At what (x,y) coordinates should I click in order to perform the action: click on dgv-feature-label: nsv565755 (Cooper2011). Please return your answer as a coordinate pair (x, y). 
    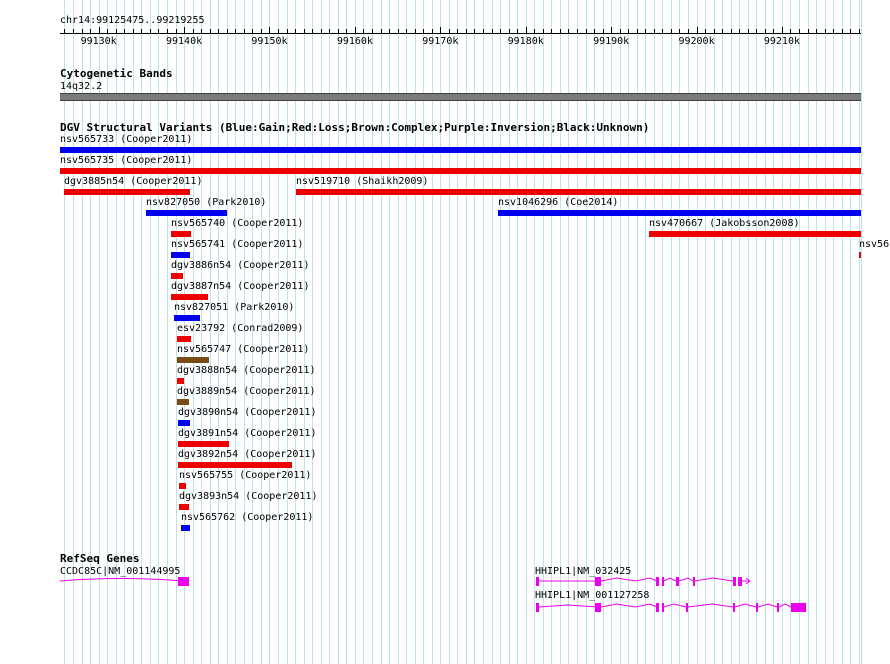
    Looking at the image, I should click on (245, 475).